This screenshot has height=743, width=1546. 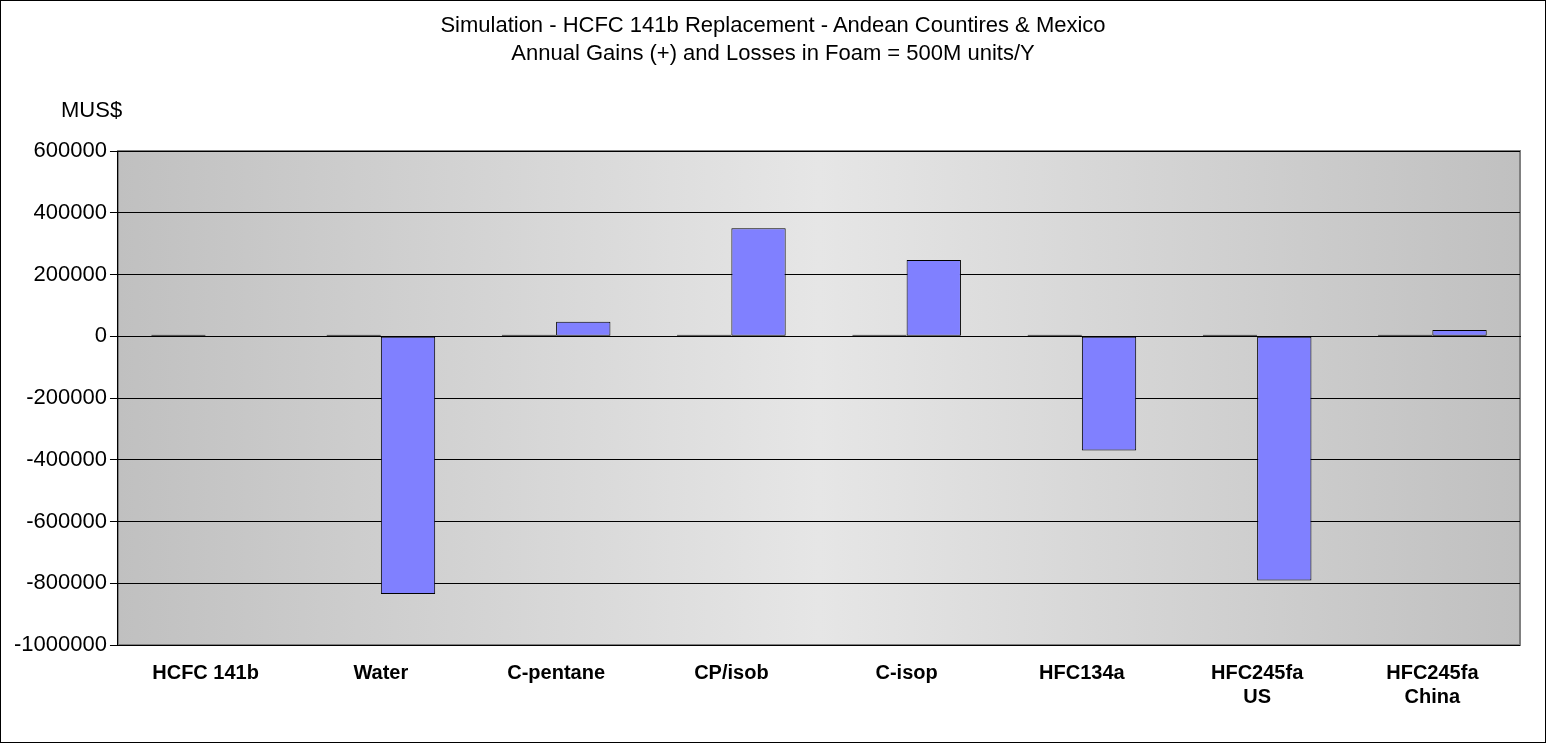 I want to click on y-tick-label: 400000, so click(x=70, y=211).